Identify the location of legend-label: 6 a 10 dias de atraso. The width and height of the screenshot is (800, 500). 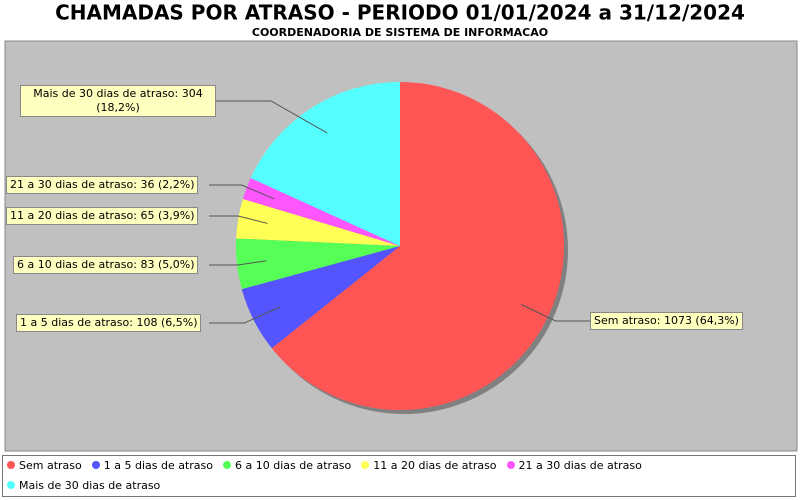
(293, 465).